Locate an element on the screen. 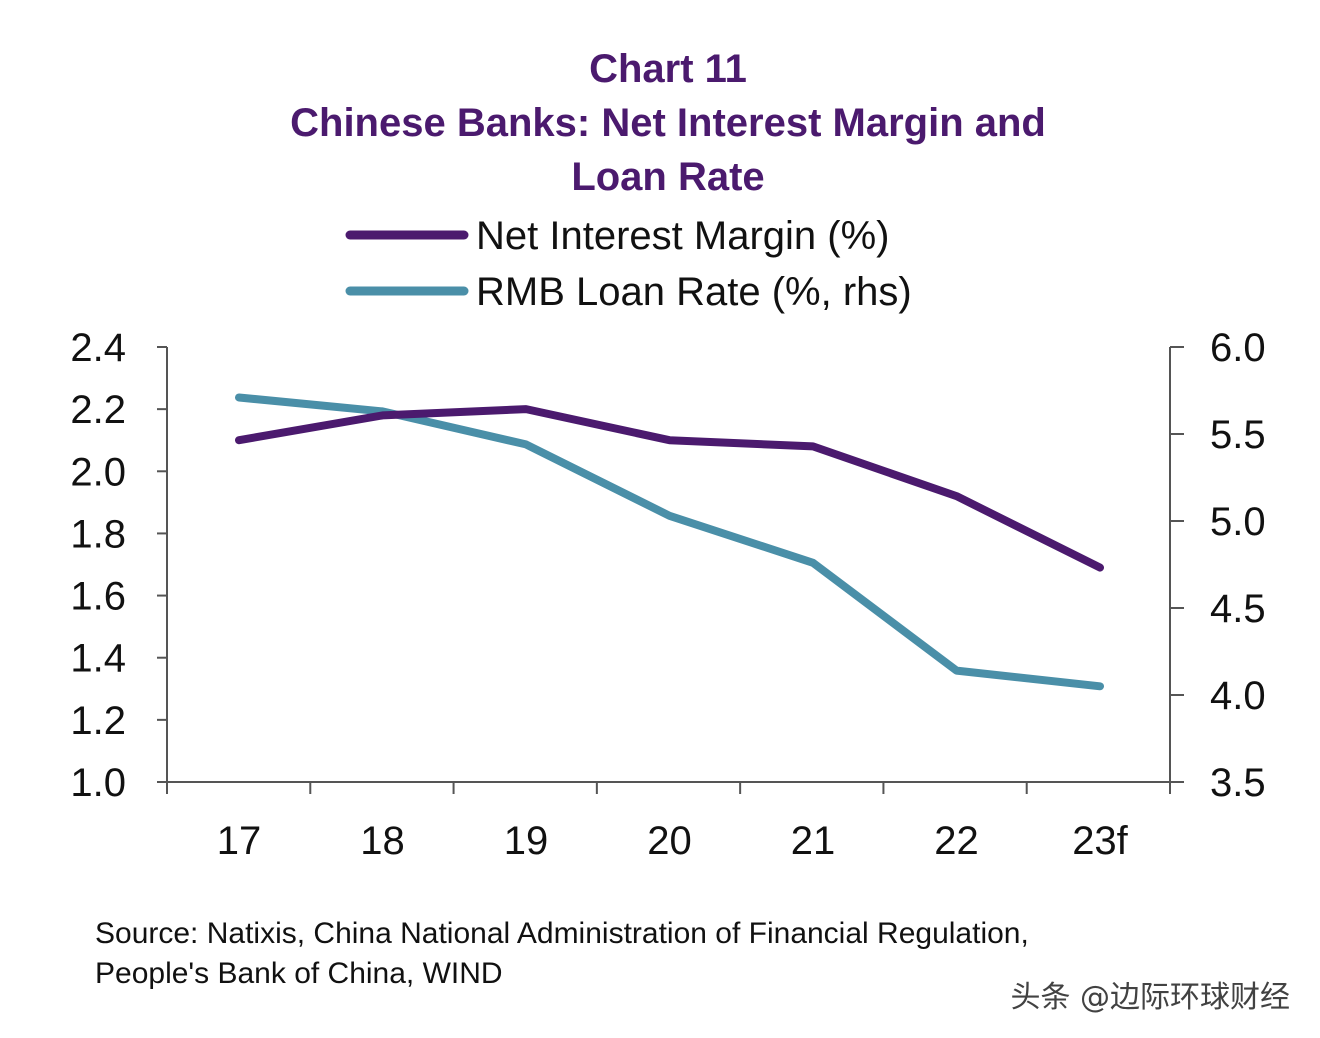 The width and height of the screenshot is (1320, 1038). y-right-tick-label: 5.5 is located at coordinates (1238, 435).